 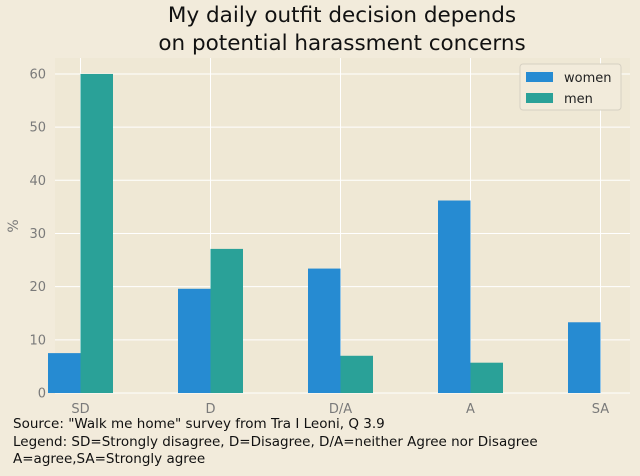 I want to click on y-axis-label: %, so click(x=14, y=225).